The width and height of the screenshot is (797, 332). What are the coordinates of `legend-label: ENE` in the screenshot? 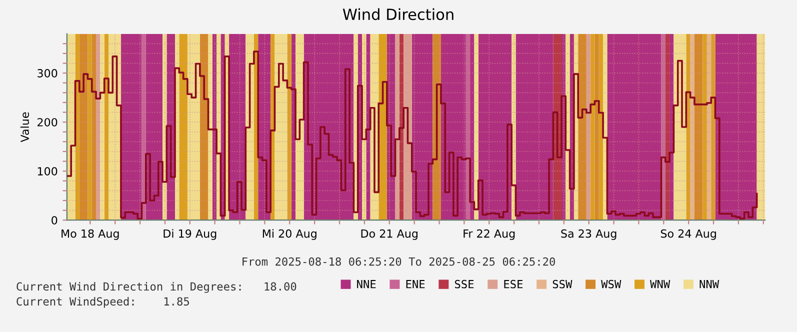 It's located at (415, 284).